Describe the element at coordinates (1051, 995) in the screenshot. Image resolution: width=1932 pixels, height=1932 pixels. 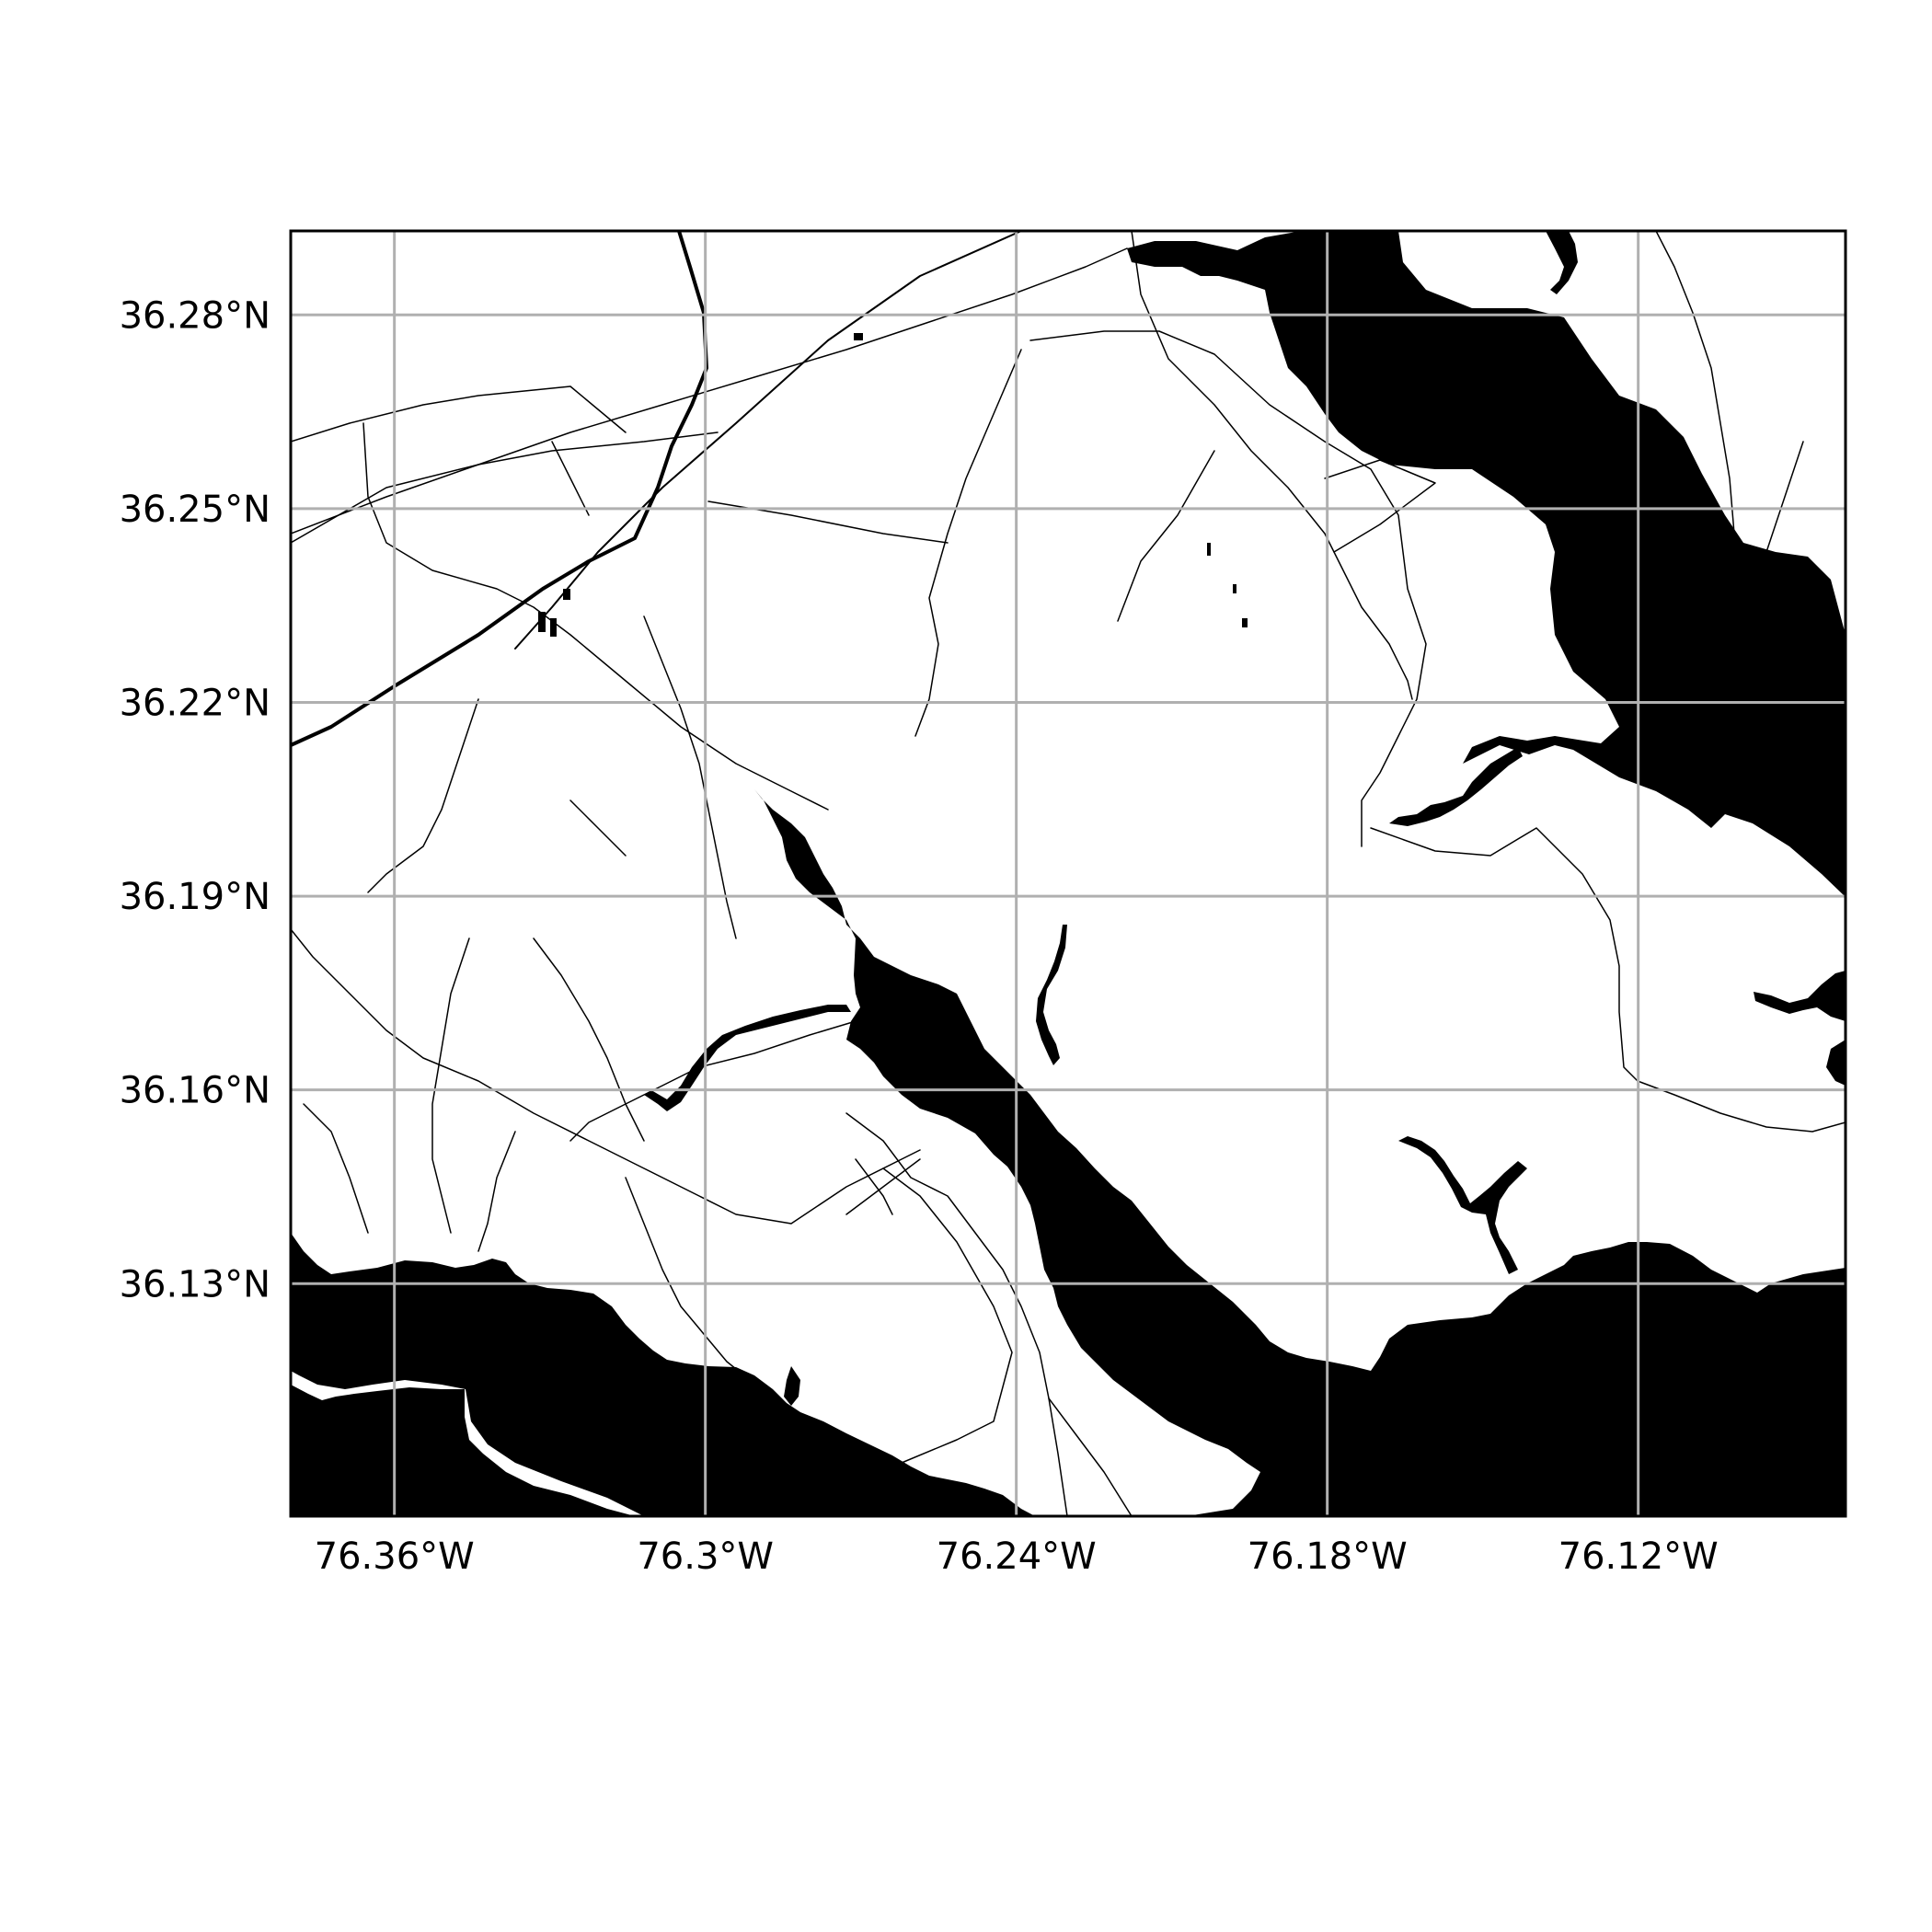
I see `water-creek-center` at that location.